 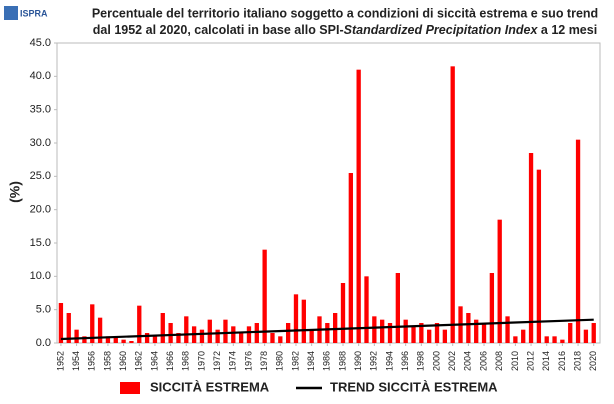 I want to click on x-tick-label: 1988, so click(x=342, y=361).